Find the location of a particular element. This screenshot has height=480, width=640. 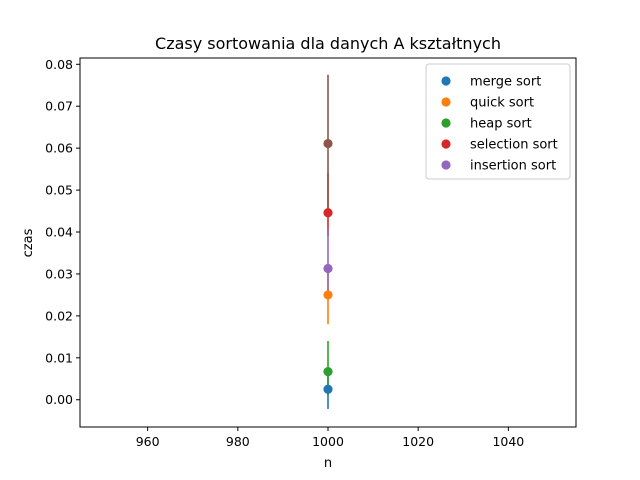

legend-label: quick sort is located at coordinates (502, 103).